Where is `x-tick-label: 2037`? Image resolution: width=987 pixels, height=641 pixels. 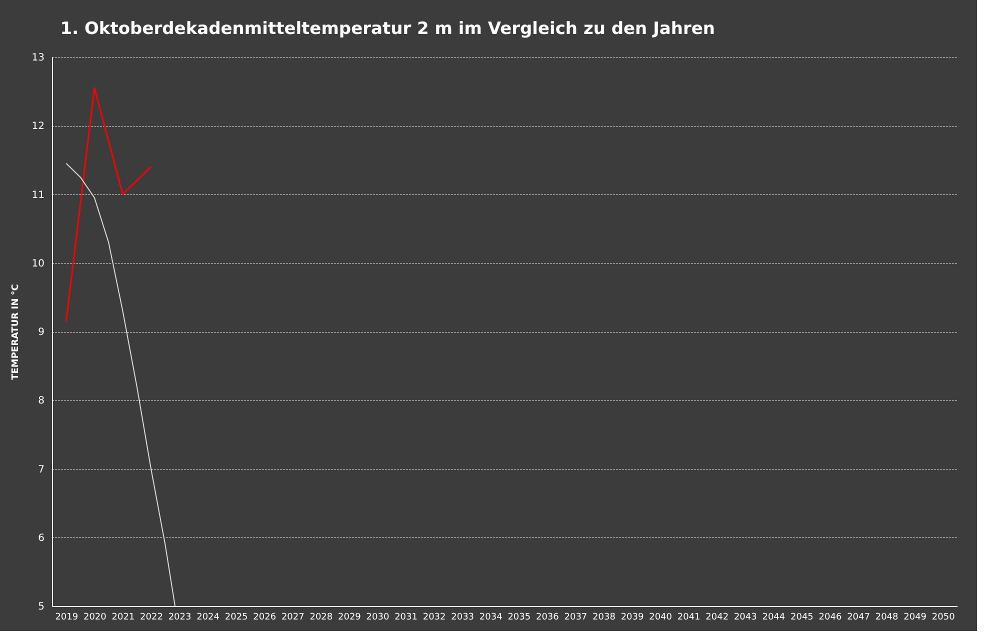 x-tick-label: 2037 is located at coordinates (576, 617).